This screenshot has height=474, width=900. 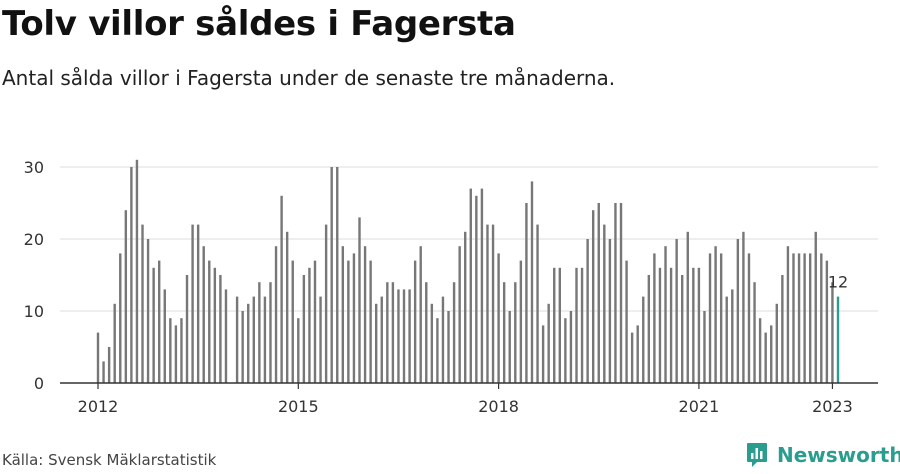 What do you see at coordinates (109, 460) in the screenshot?
I see `source-note: Källa: Svensk Mäklarstatistik` at bounding box center [109, 460].